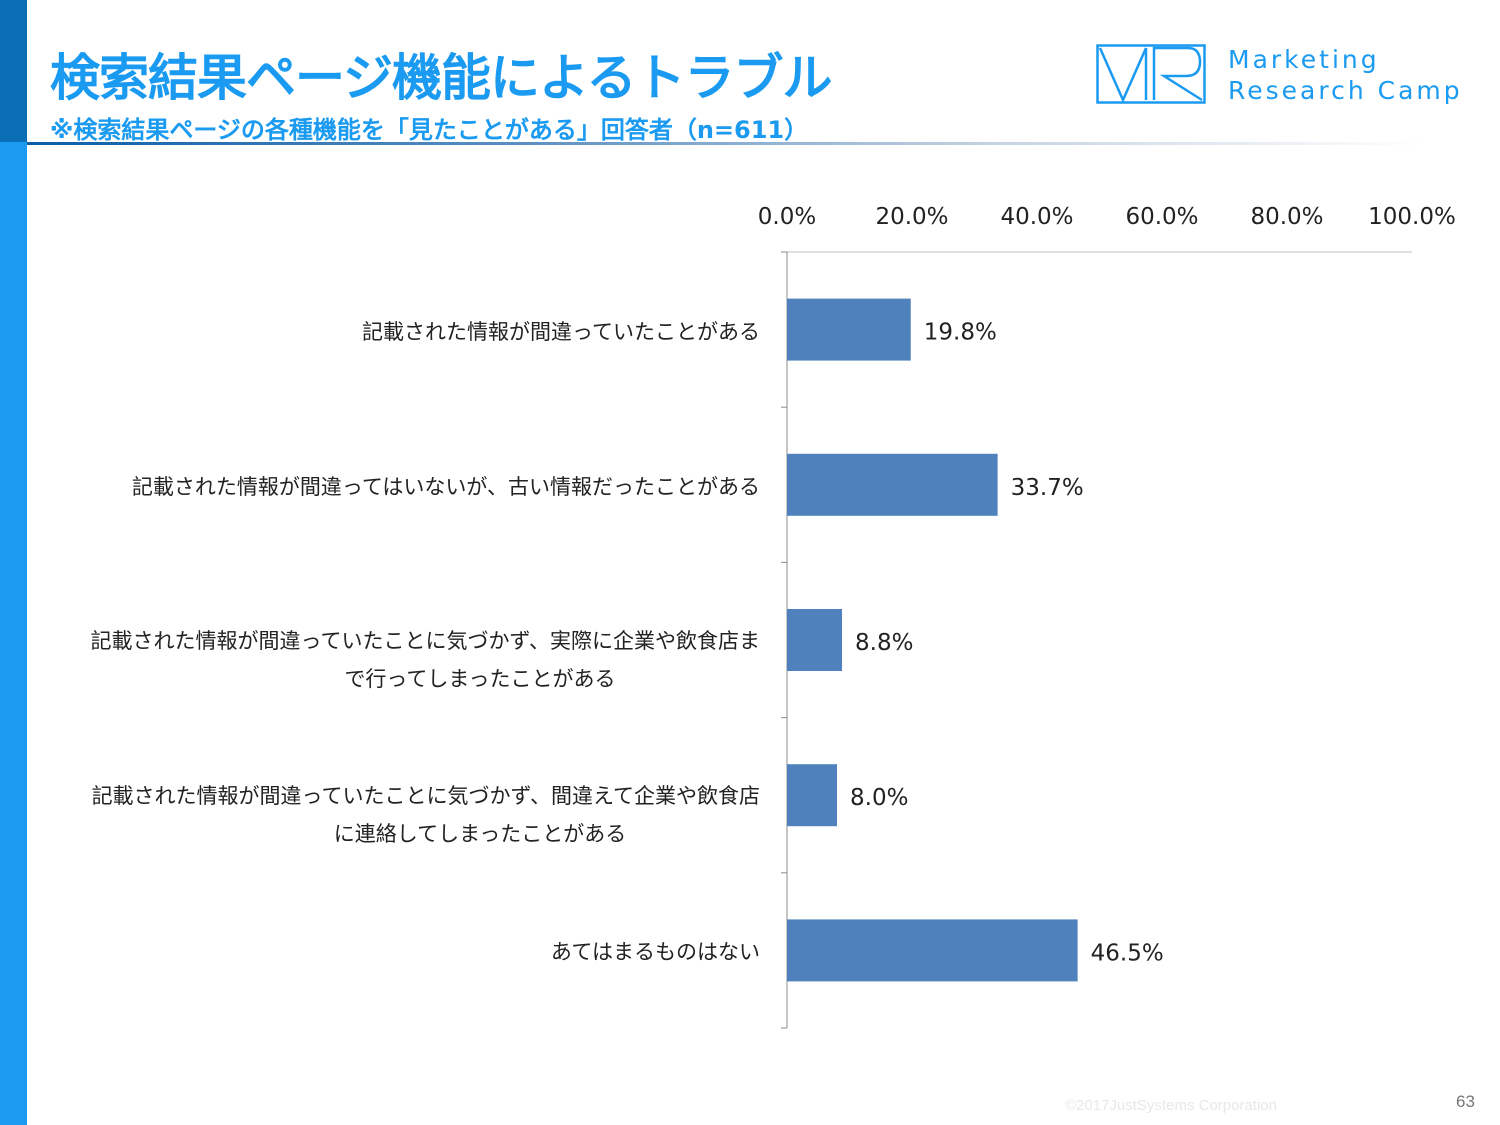  I want to click on x-tick-label: 80.0%, so click(1286, 217).